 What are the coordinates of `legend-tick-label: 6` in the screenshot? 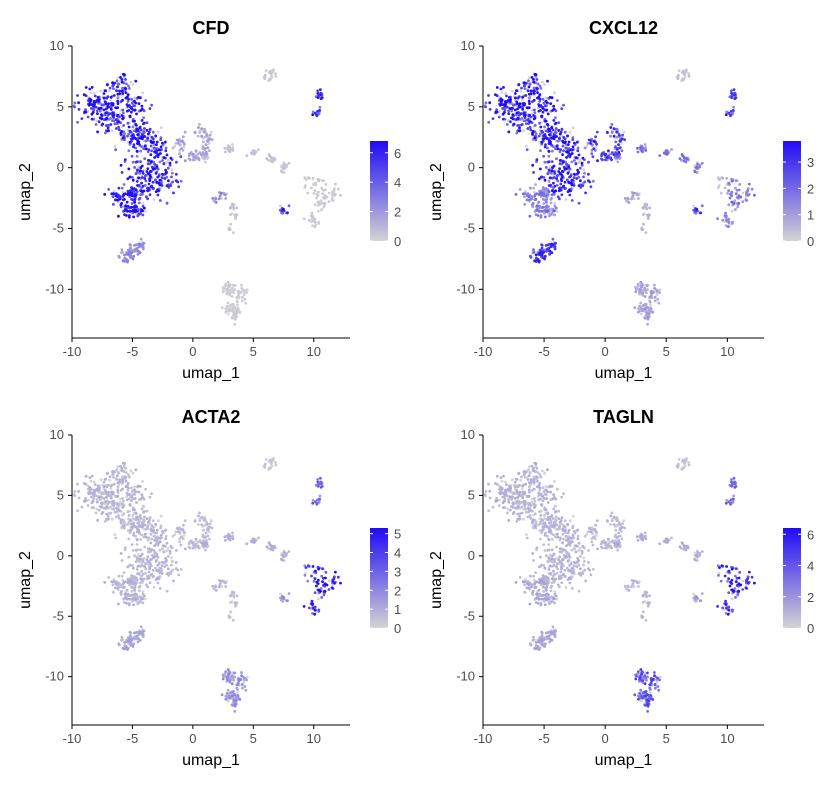 It's located at (397, 153).